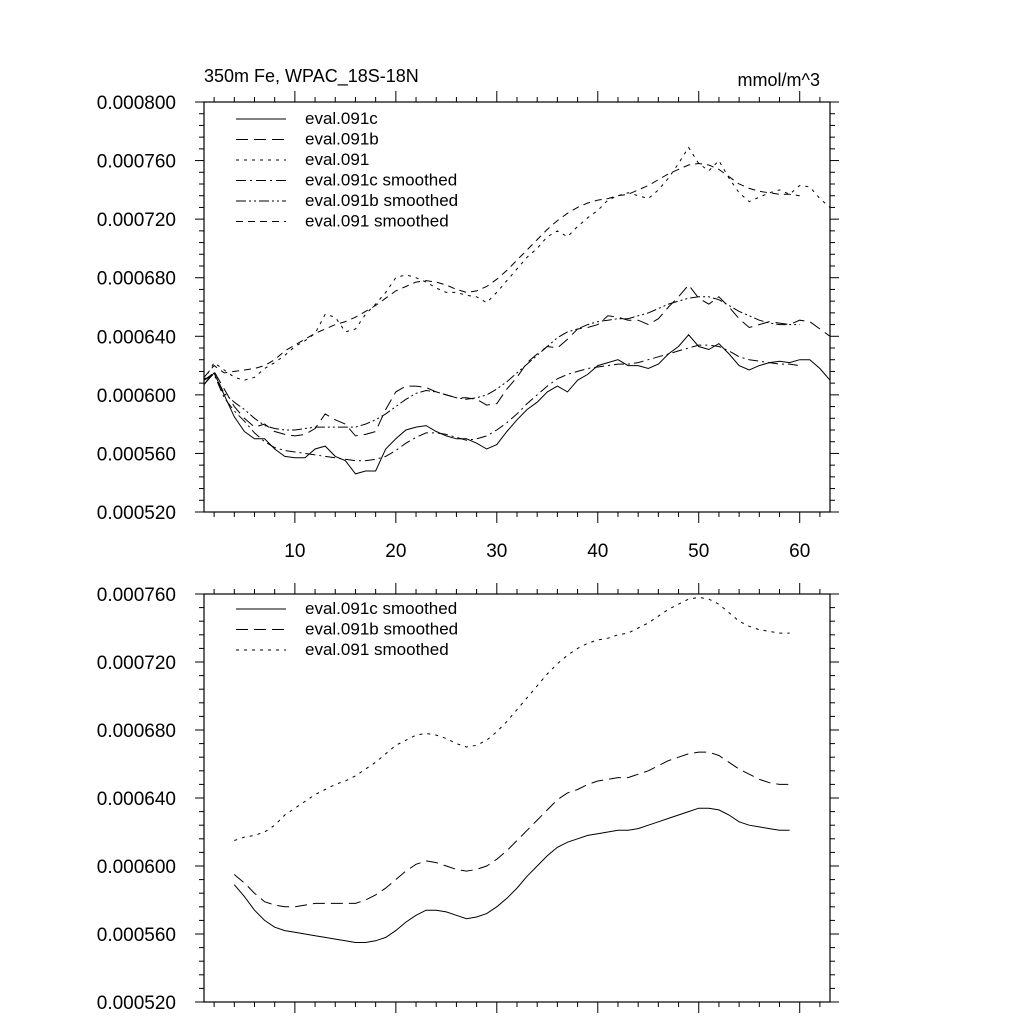 Image resolution: width=1024 pixels, height=1029 pixels. What do you see at coordinates (496, 551) in the screenshot?
I see `x-tick-label: 30` at bounding box center [496, 551].